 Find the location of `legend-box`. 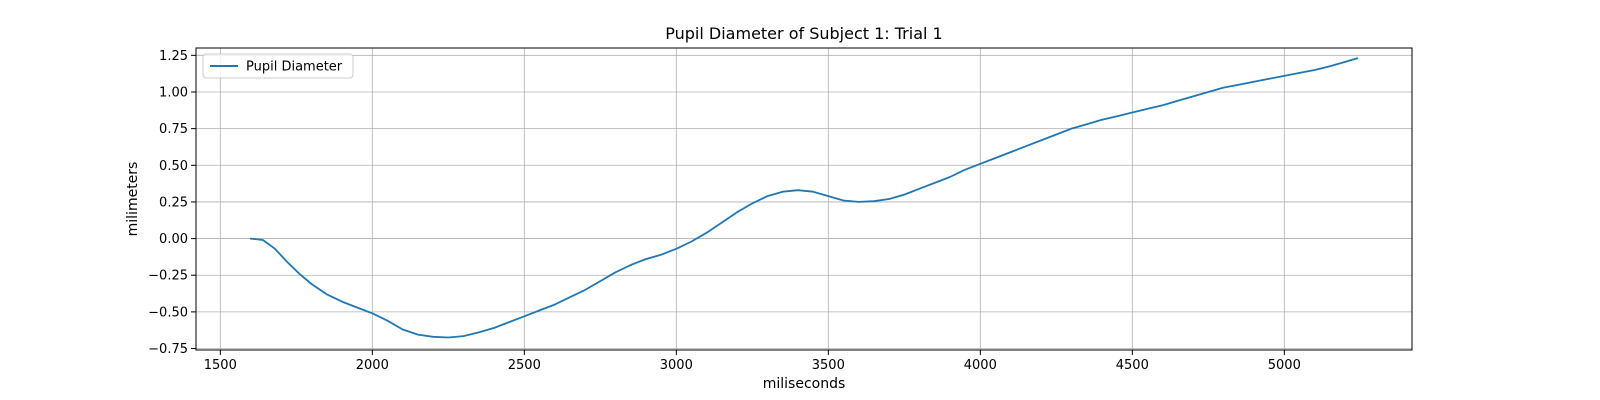

legend-box is located at coordinates (278, 66).